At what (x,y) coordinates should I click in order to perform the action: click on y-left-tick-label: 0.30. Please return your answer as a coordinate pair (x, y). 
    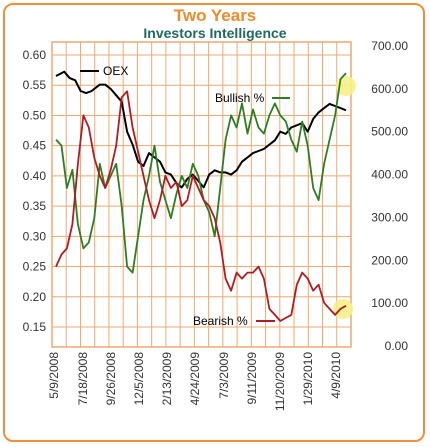
    Looking at the image, I should click on (35, 236).